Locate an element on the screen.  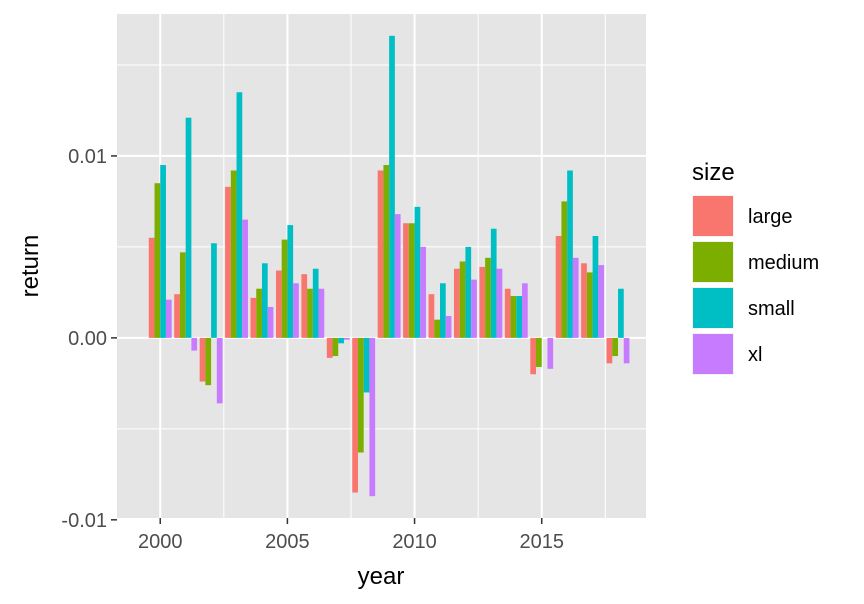
y-tick-label: 0.00 is located at coordinates (87, 339).